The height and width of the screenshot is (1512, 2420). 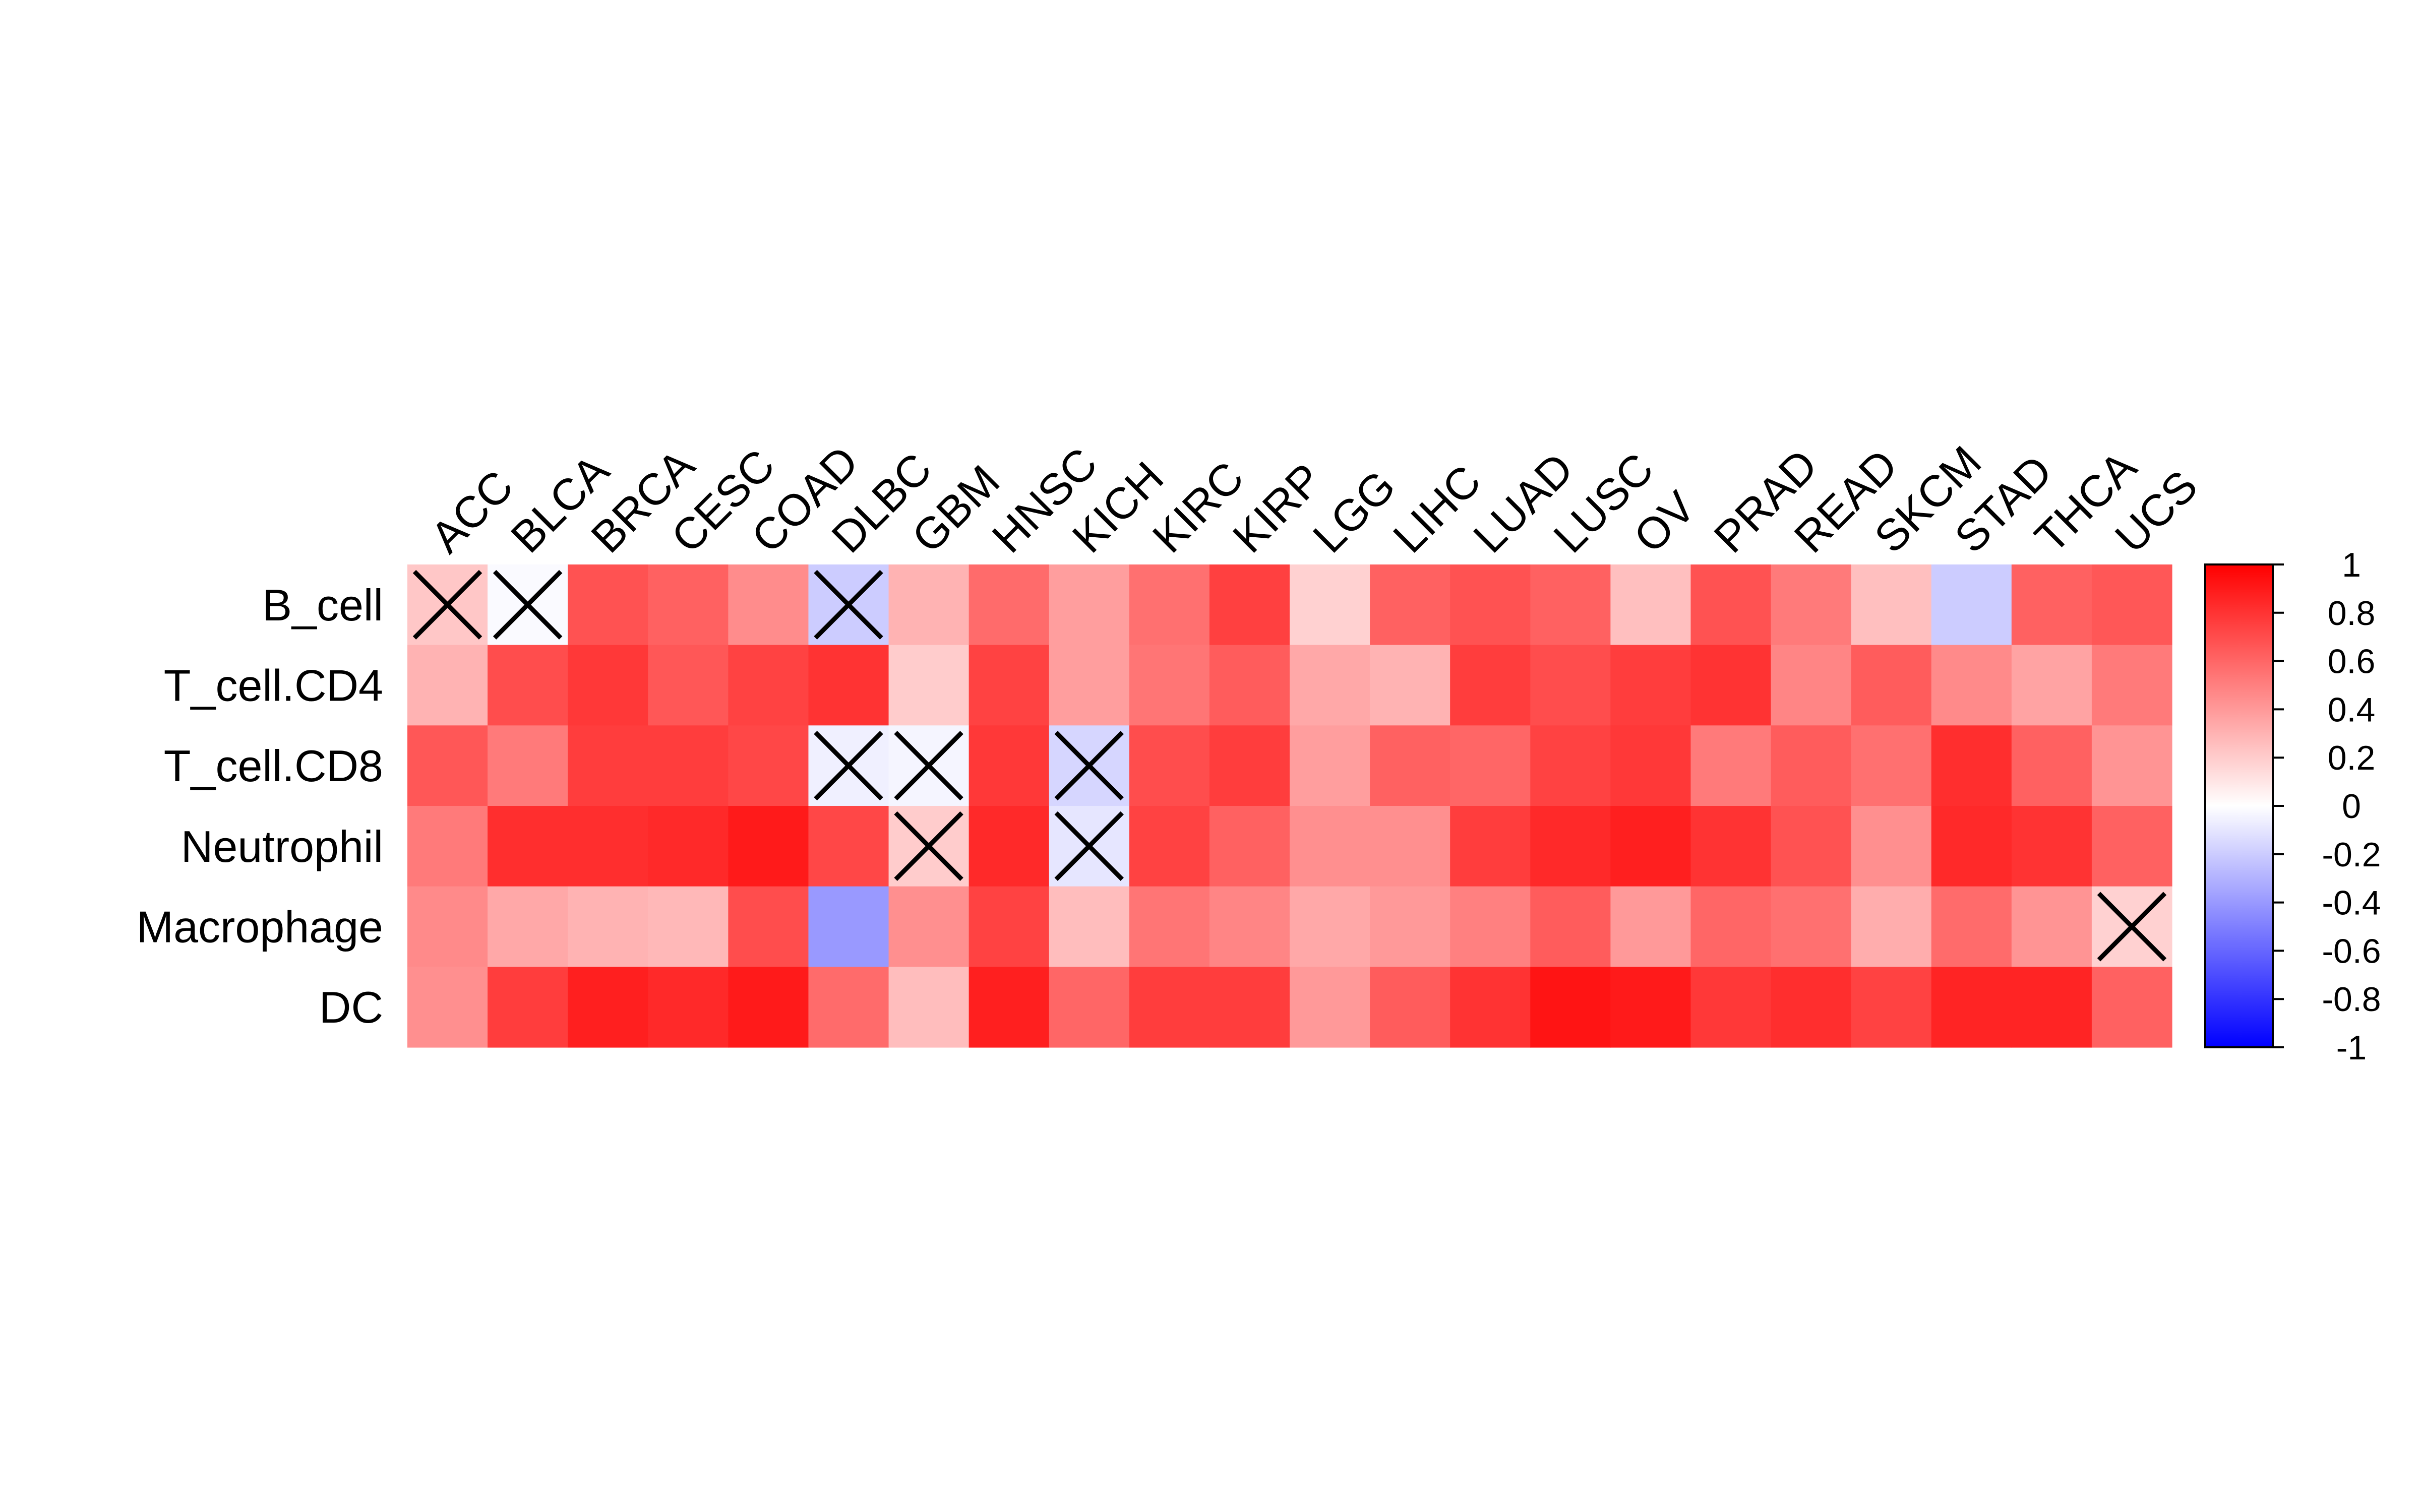 What do you see at coordinates (2051, 766) in the screenshot?
I see `heatmap-cell-T_cell.CD8-THCA` at bounding box center [2051, 766].